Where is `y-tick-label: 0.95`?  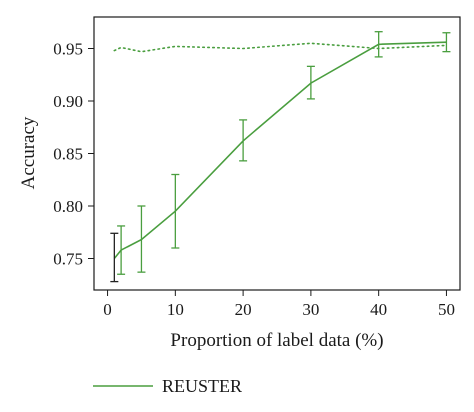 y-tick-label: 0.95 is located at coordinates (68, 49).